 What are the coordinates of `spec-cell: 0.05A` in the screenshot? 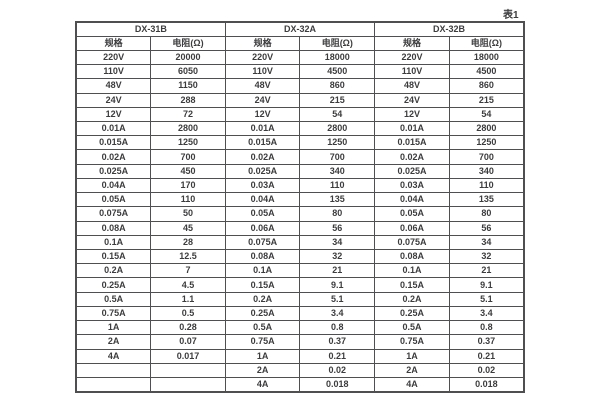 It's located at (113, 200).